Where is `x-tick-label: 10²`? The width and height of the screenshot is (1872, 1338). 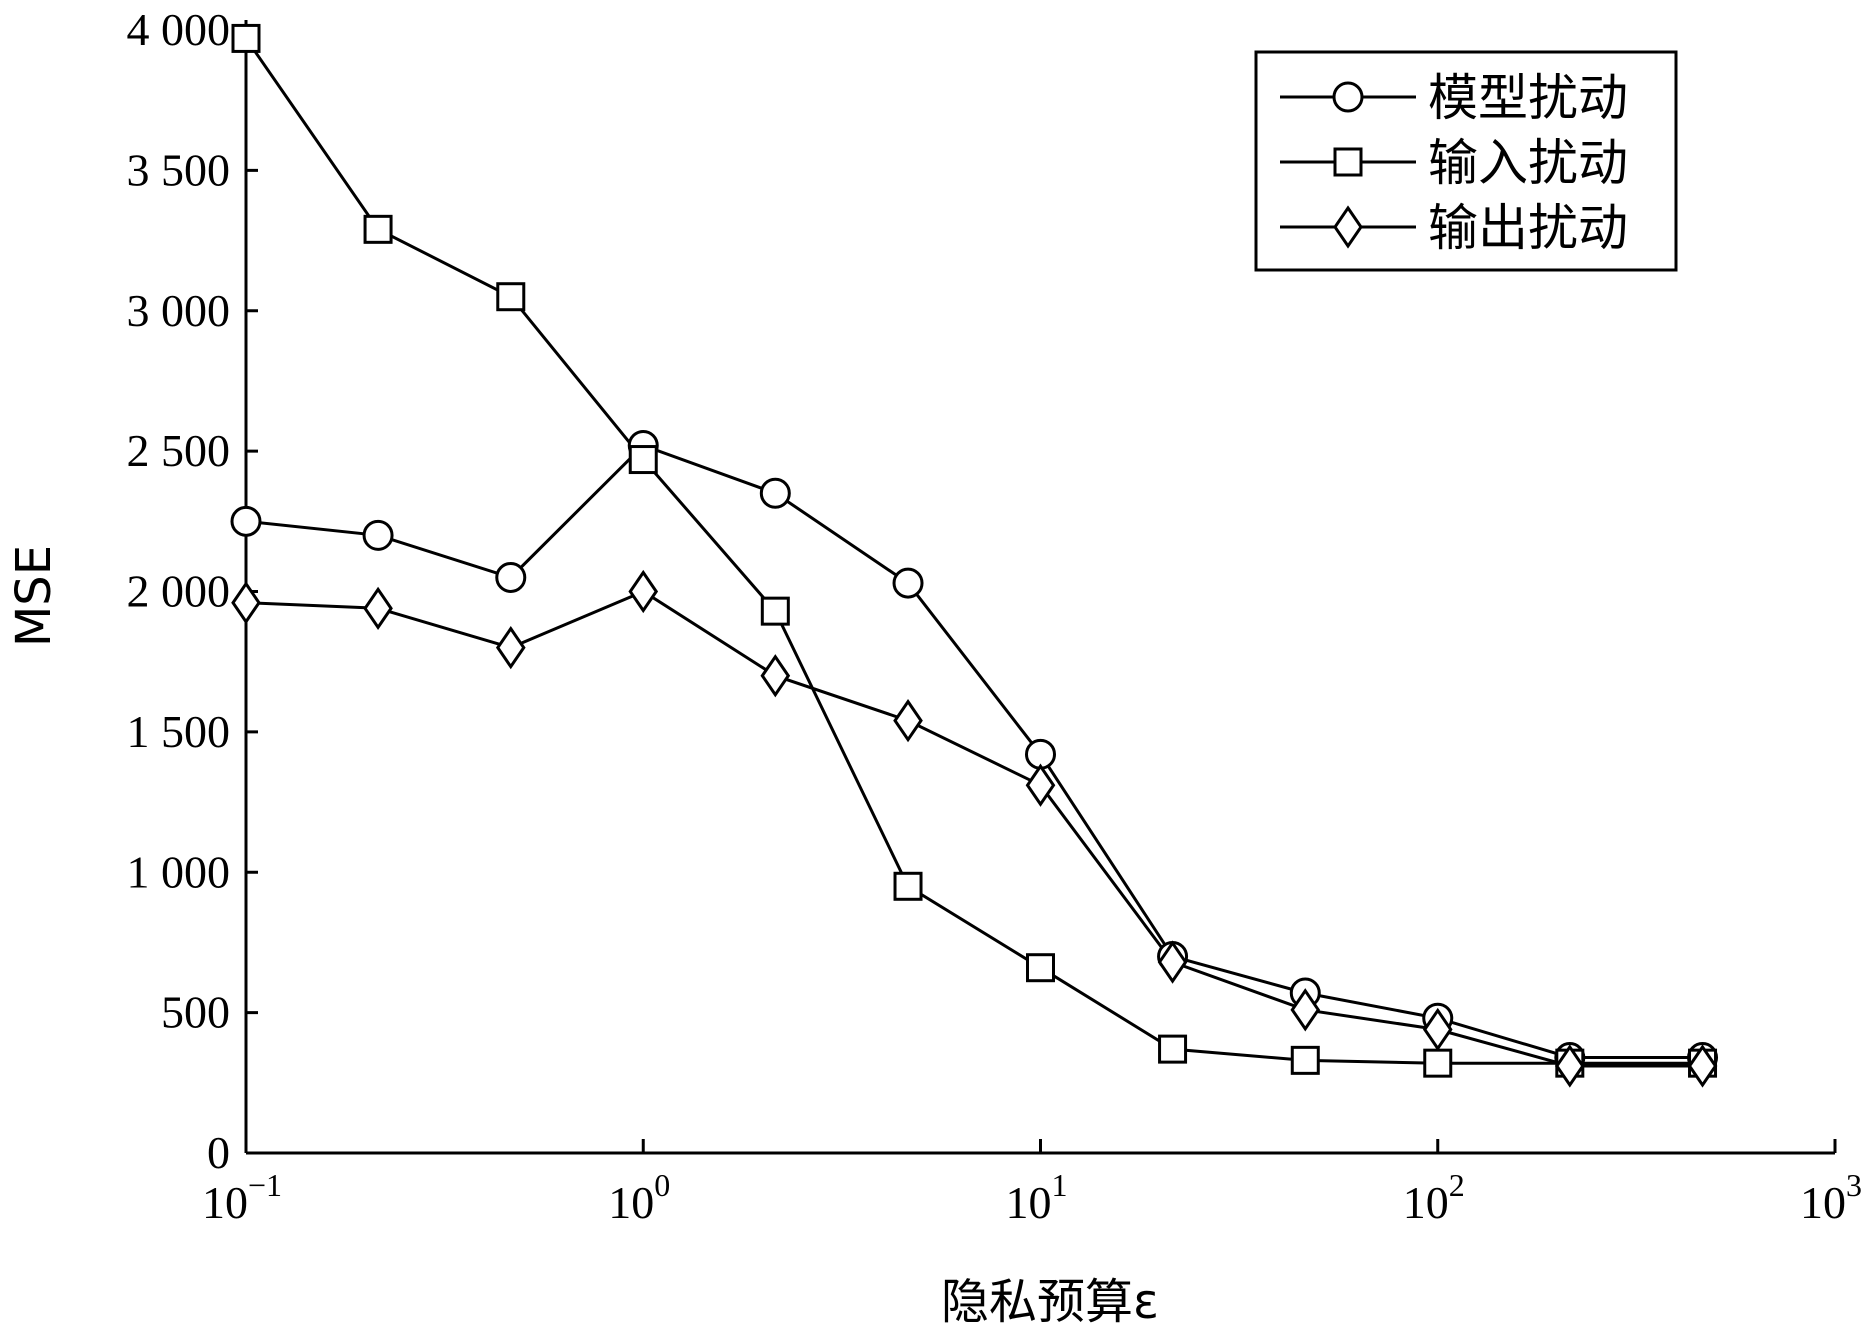 x-tick-label: 10² is located at coordinates (1434, 1197).